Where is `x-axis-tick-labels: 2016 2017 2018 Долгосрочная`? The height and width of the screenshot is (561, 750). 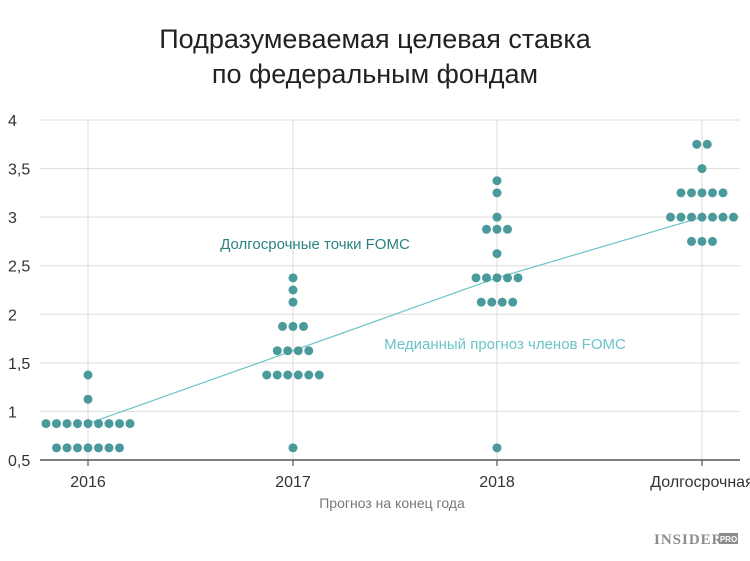
x-axis-tick-labels: 2016 2017 2018 Долгосрочная is located at coordinates (410, 482).